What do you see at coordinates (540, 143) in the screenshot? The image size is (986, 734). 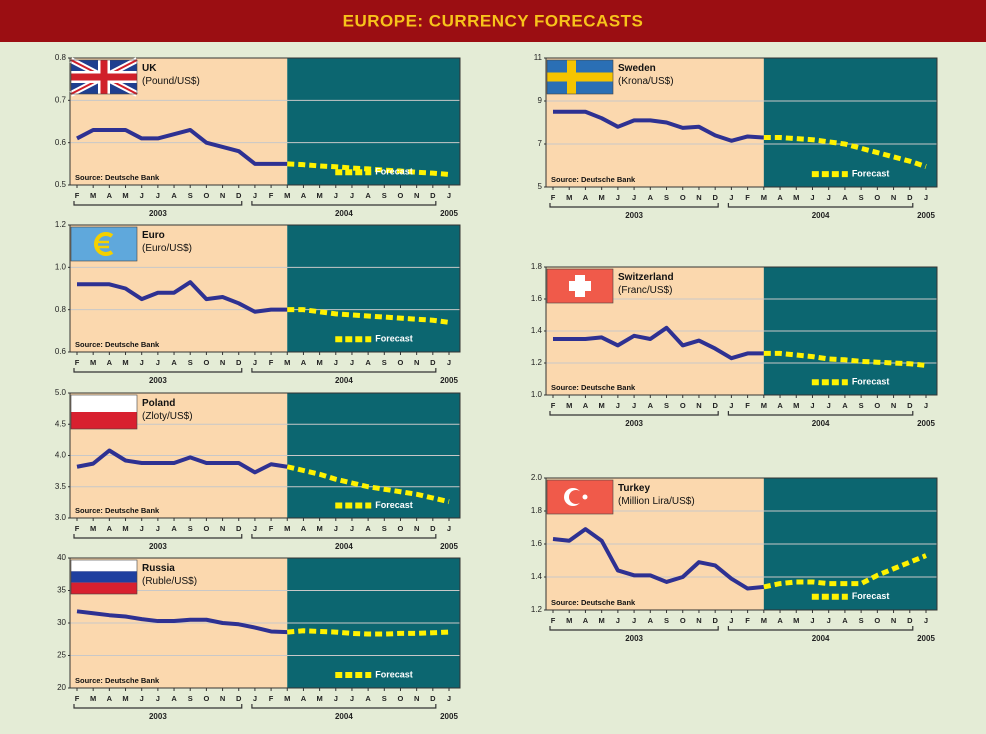 I see `y-tick-label: 7` at bounding box center [540, 143].